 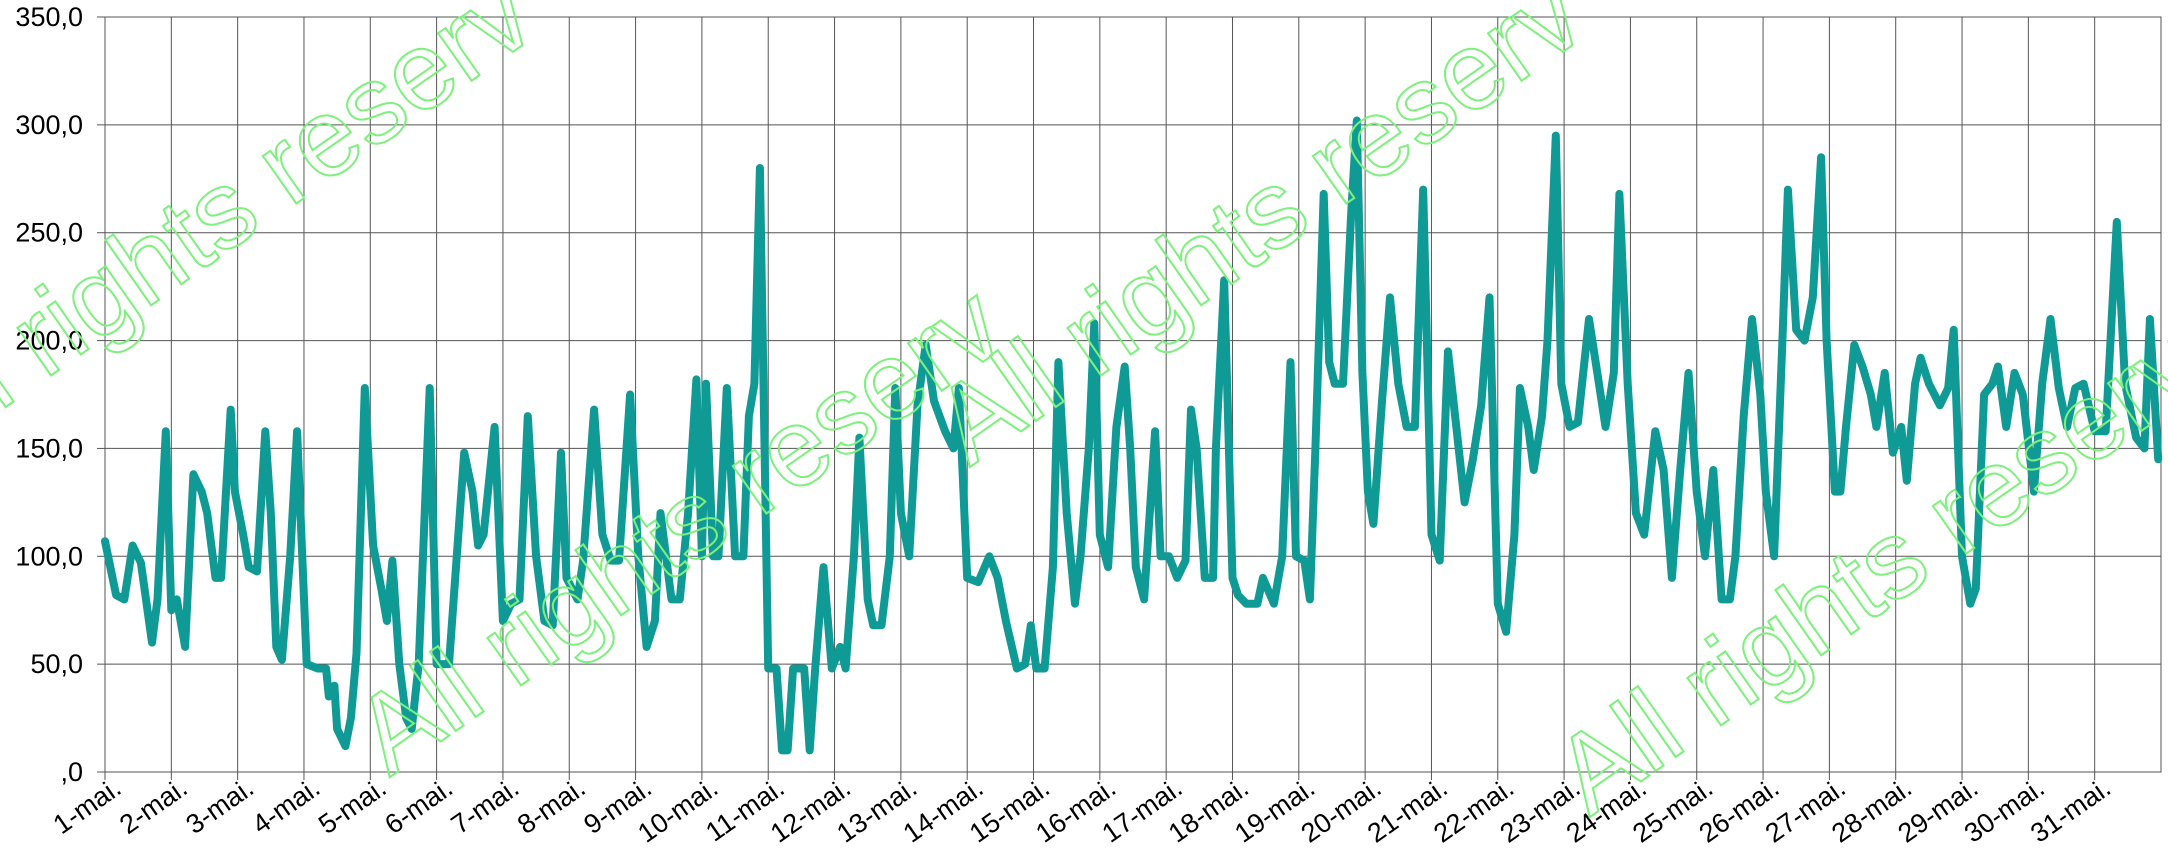 I want to click on y-tick-label: 250,0, so click(x=49, y=233).